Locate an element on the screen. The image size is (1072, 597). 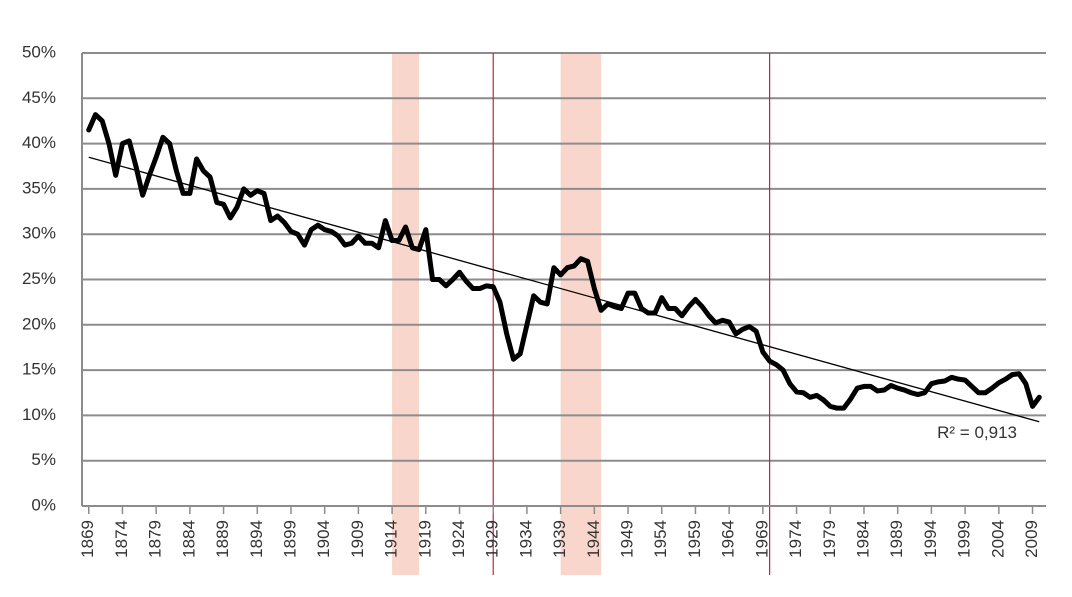
x-tick-label: 1899 is located at coordinates (289, 539).